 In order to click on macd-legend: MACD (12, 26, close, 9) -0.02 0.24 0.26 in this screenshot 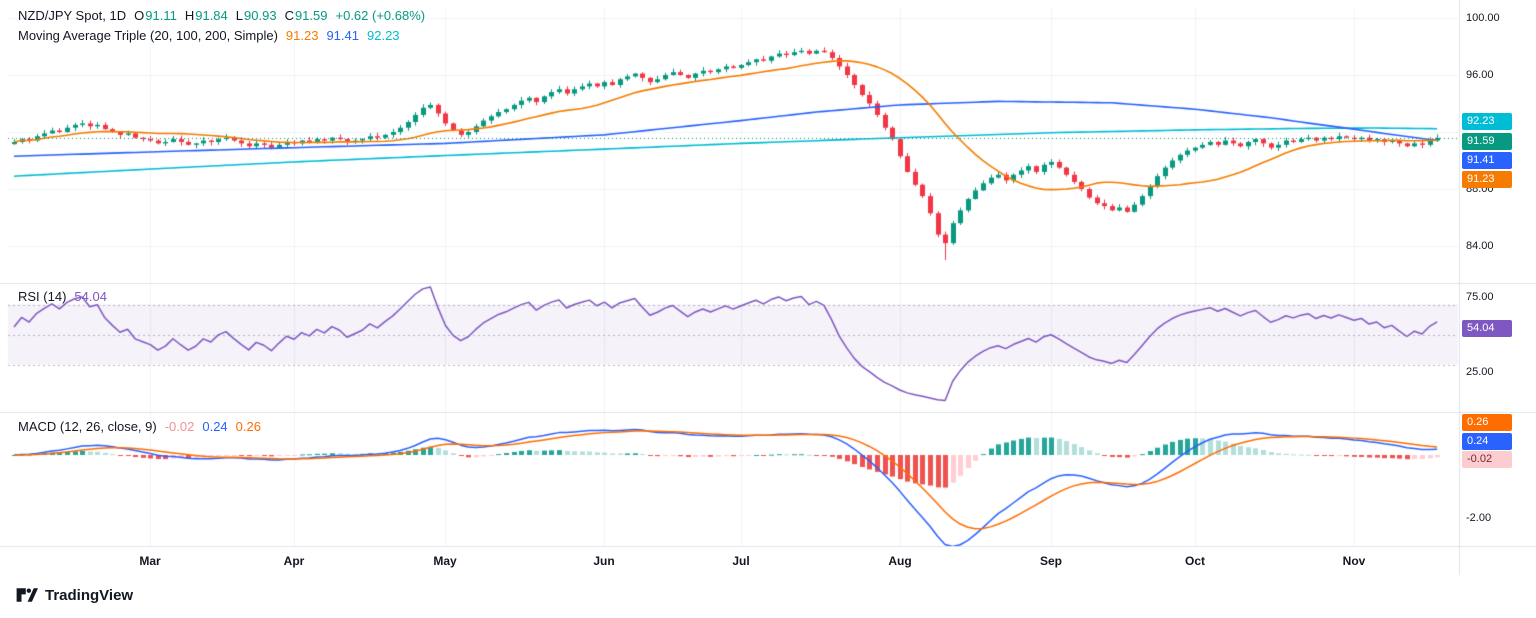, I will do `click(139, 426)`.